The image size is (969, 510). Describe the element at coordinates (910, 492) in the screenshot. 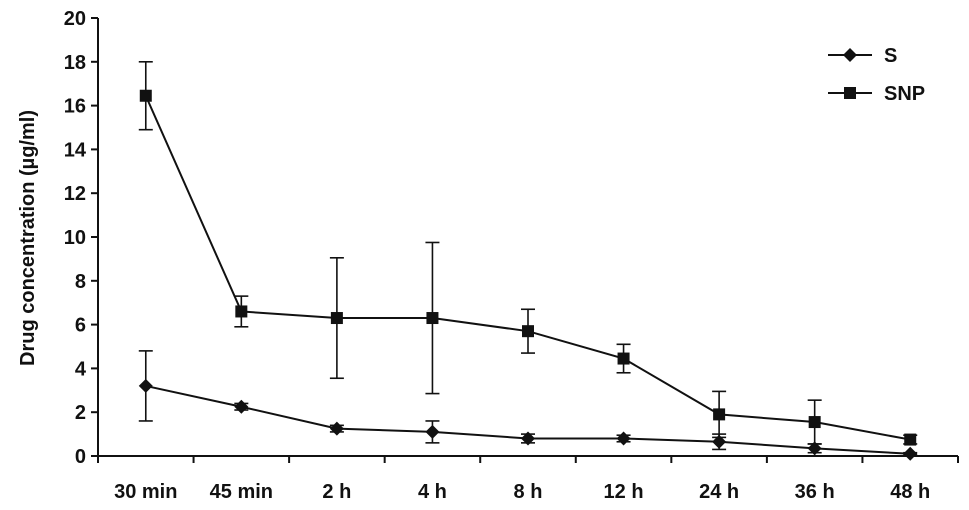

I see `x-tick-label: 48 h` at that location.